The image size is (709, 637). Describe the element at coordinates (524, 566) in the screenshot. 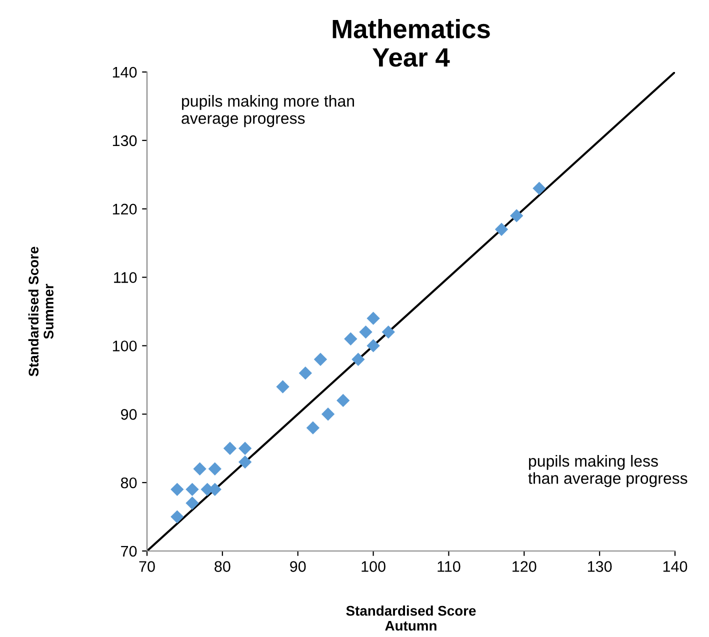

I see `x-tick-label: 120` at that location.